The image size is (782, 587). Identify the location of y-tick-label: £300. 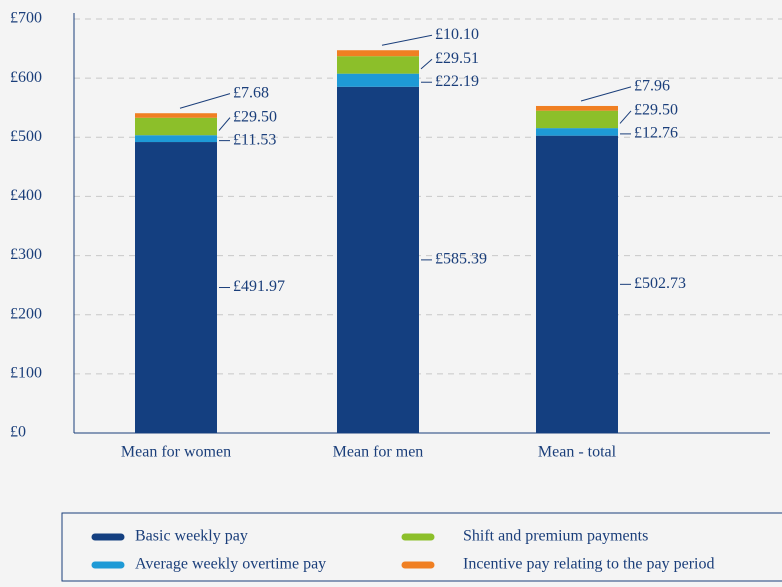
(26, 254).